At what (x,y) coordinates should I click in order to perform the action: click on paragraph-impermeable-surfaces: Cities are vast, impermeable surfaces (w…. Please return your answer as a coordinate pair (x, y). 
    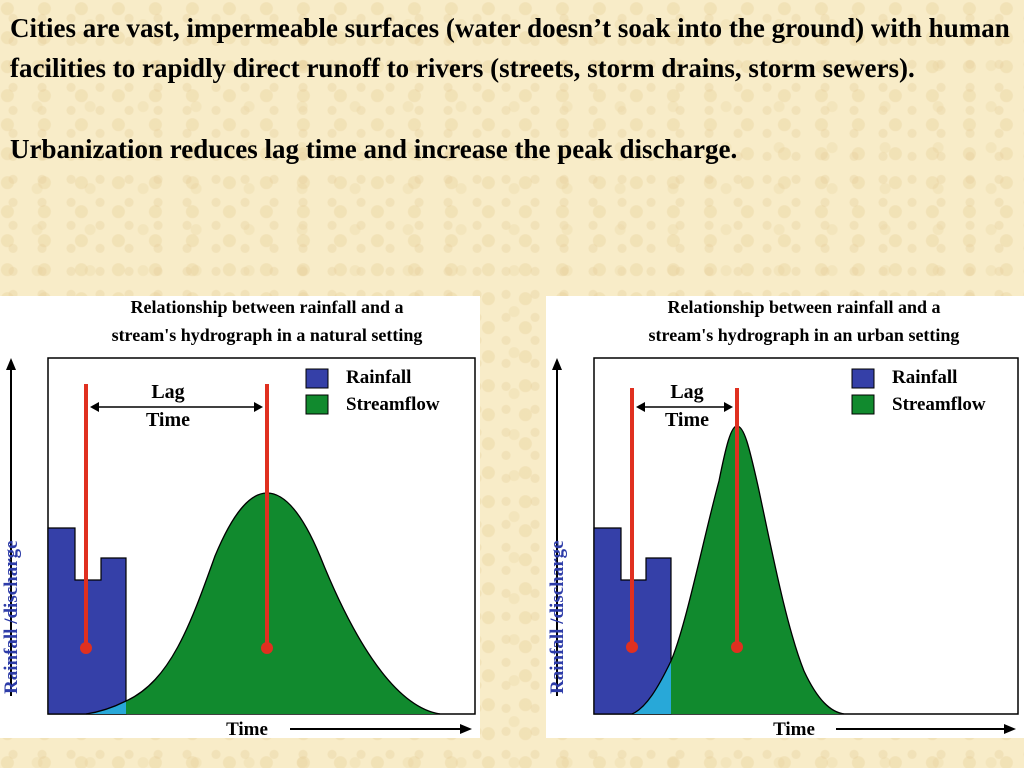
    Looking at the image, I should click on (510, 48).